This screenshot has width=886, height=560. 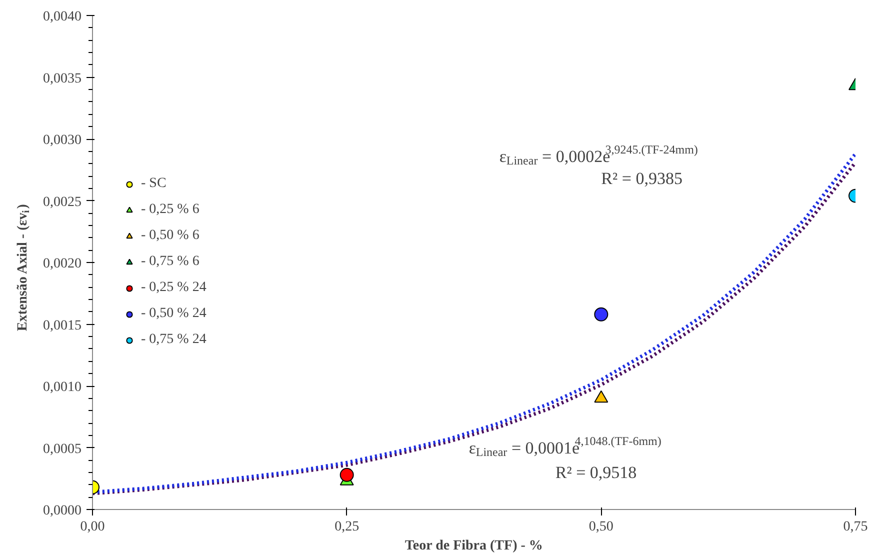 I want to click on legend-label: - SC, so click(x=153, y=184).